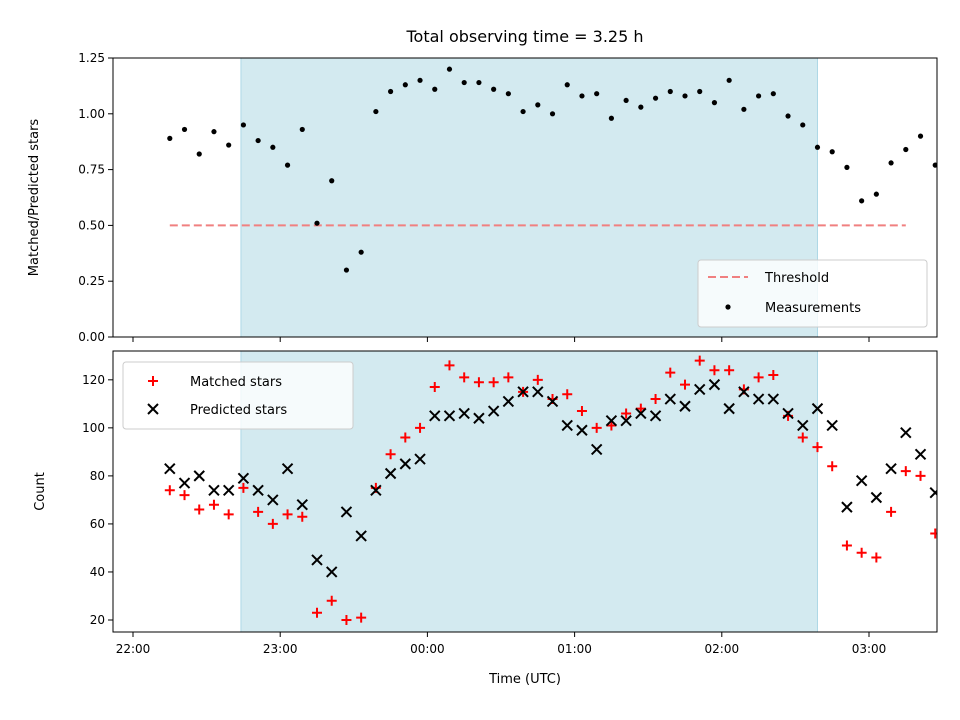 Image resolution: width=960 pixels, height=720 pixels. What do you see at coordinates (153, 409) in the screenshot?
I see `legend-swatch-predicted` at bounding box center [153, 409].